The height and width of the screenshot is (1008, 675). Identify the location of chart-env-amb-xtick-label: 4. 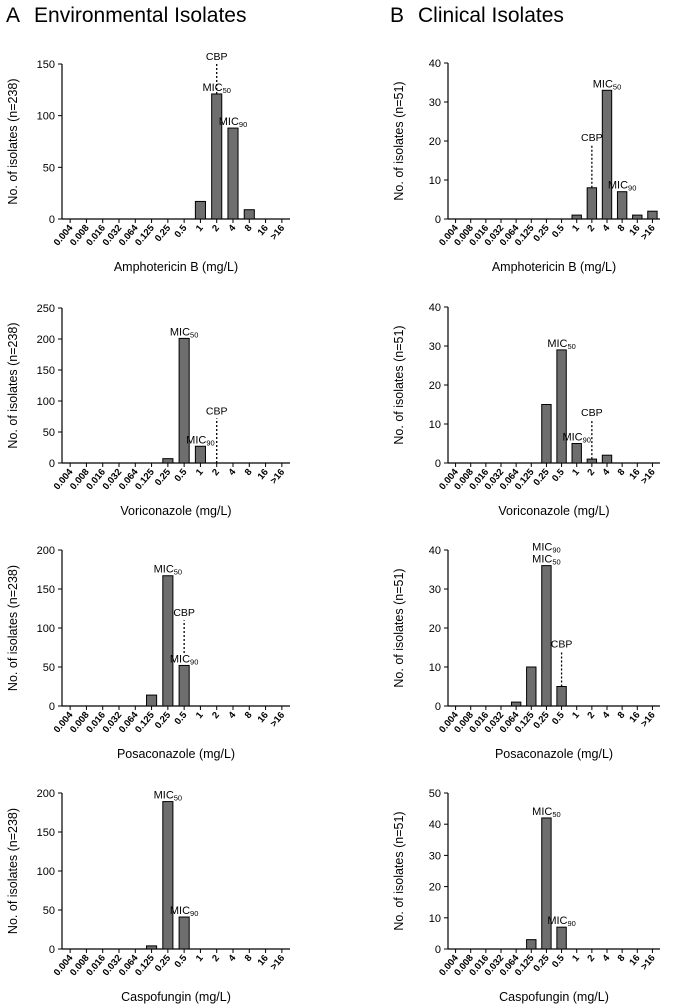
(232, 228).